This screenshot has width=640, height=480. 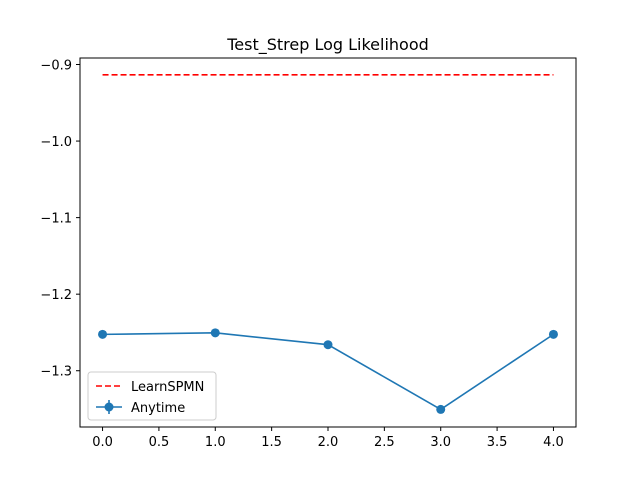 What do you see at coordinates (167, 387) in the screenshot?
I see `legend-label-learnspmn: LearnSPMN` at bounding box center [167, 387].